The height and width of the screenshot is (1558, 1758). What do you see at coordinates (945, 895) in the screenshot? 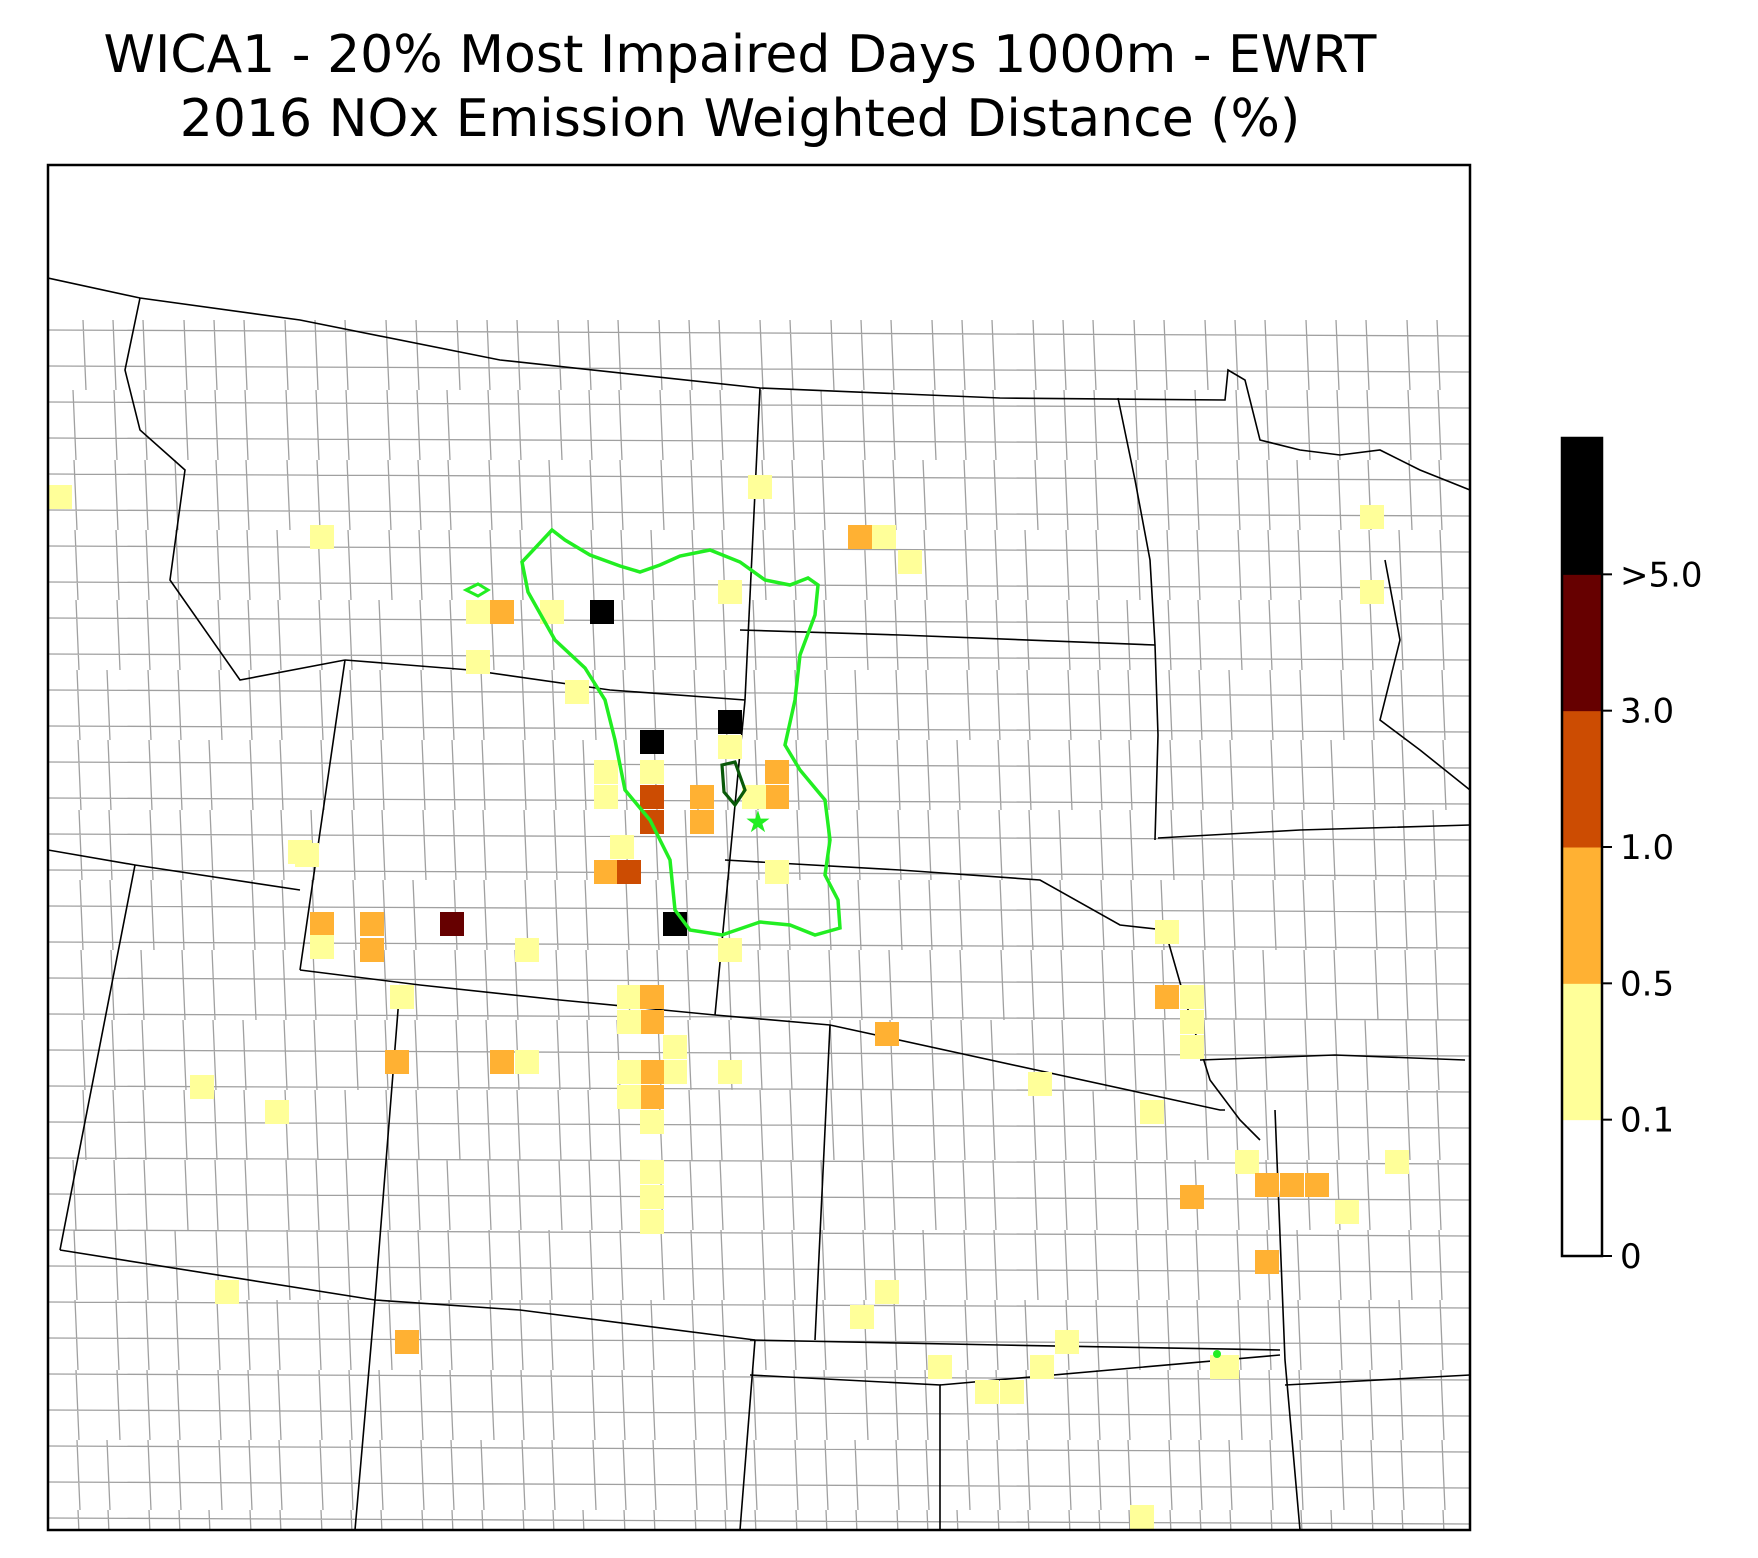
I see `sd-nebraska-border` at bounding box center [945, 895].